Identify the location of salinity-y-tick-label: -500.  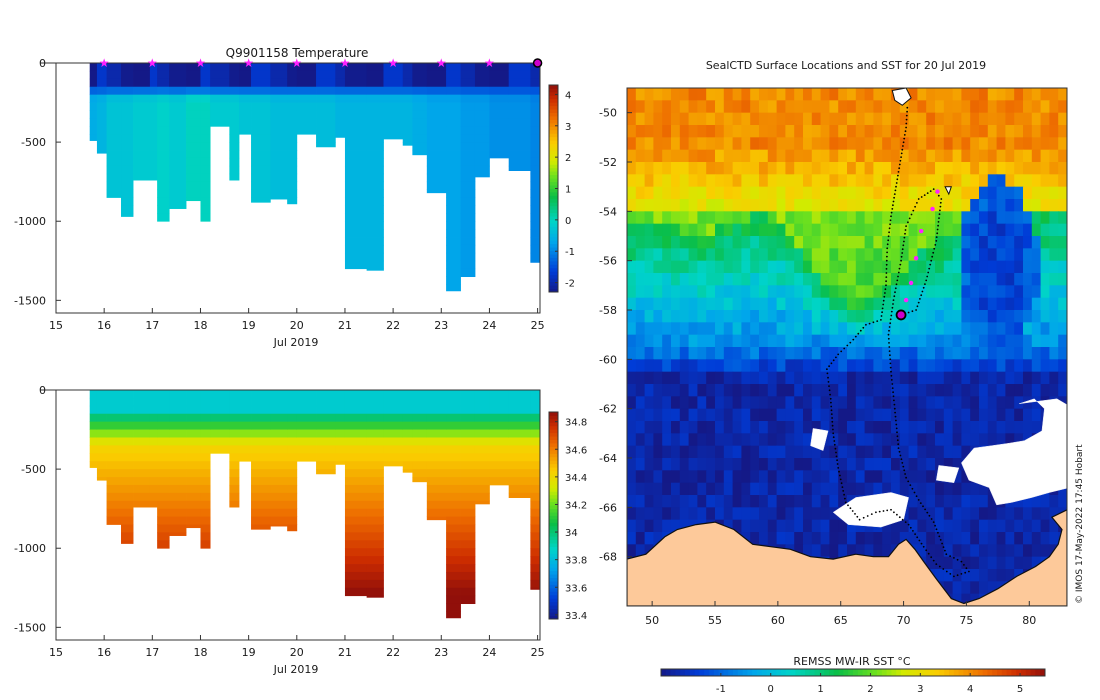
(33, 469).